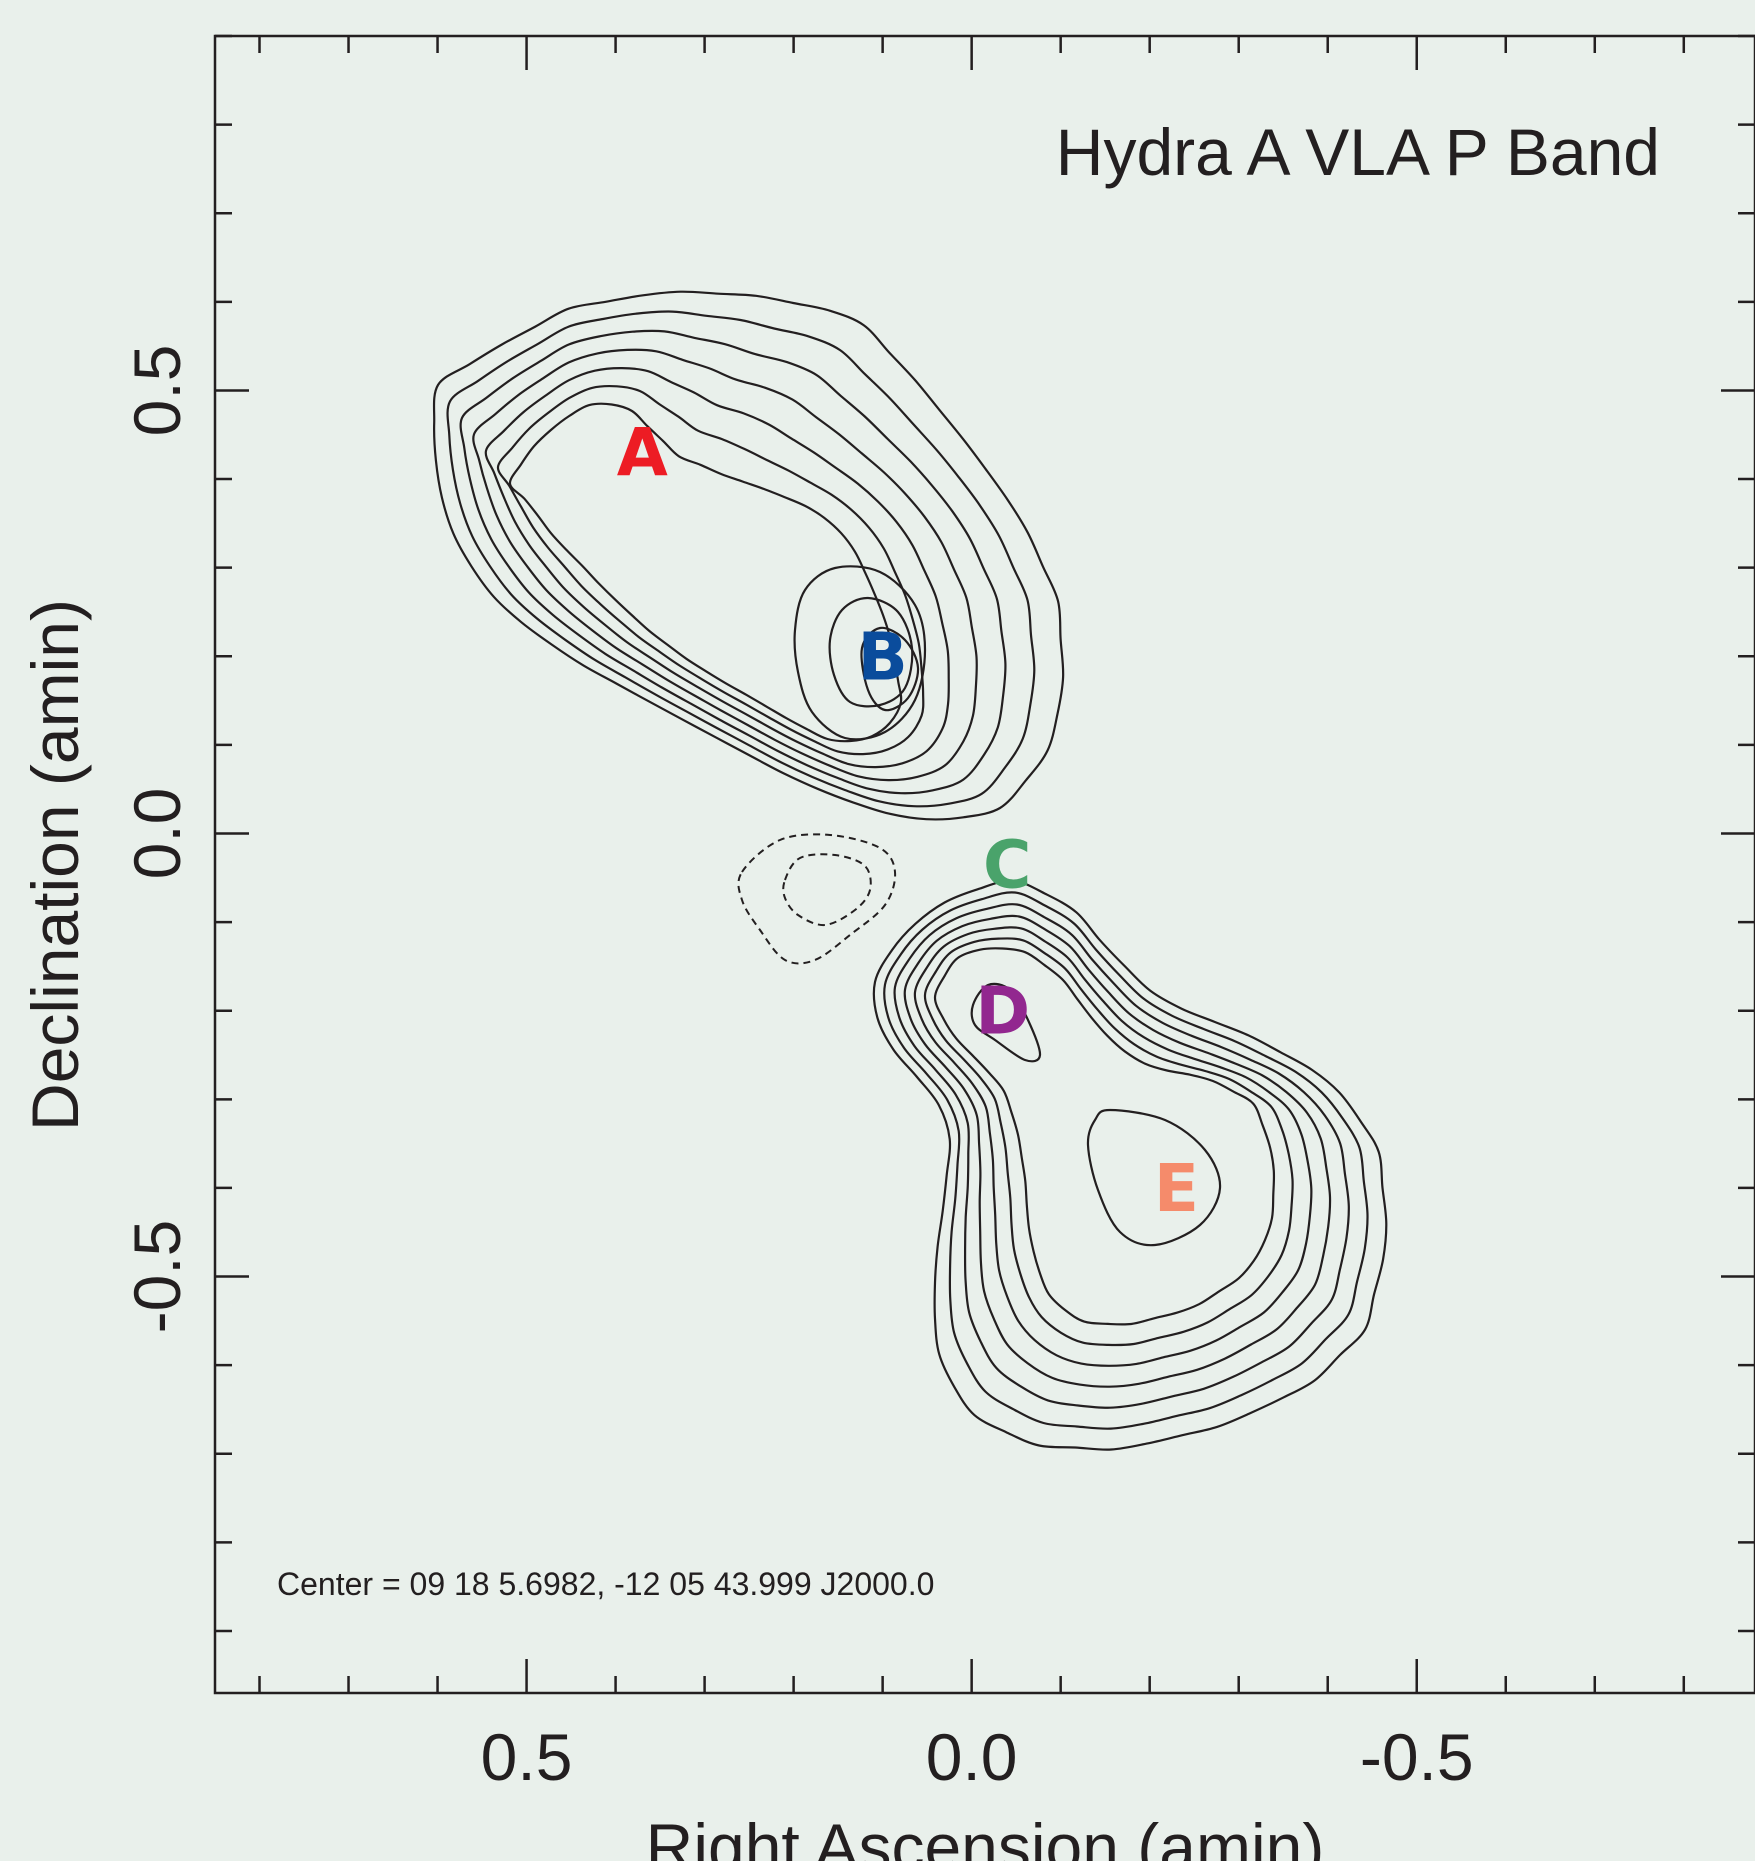 This screenshot has height=1861, width=1755. Describe the element at coordinates (1007, 865) in the screenshot. I see `component-label-c: C` at that location.